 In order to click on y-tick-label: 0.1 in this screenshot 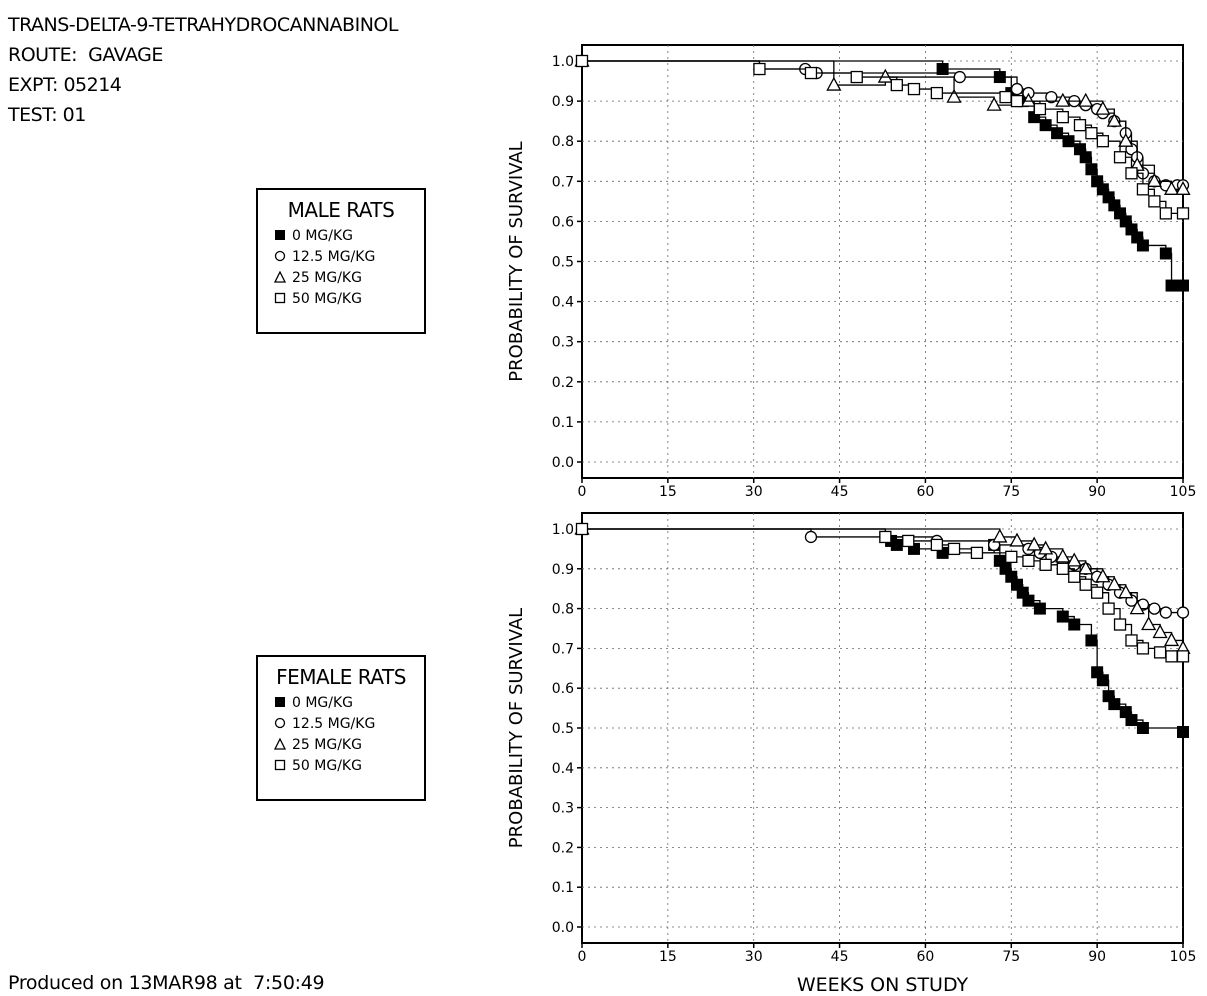, I will do `click(563, 423)`.